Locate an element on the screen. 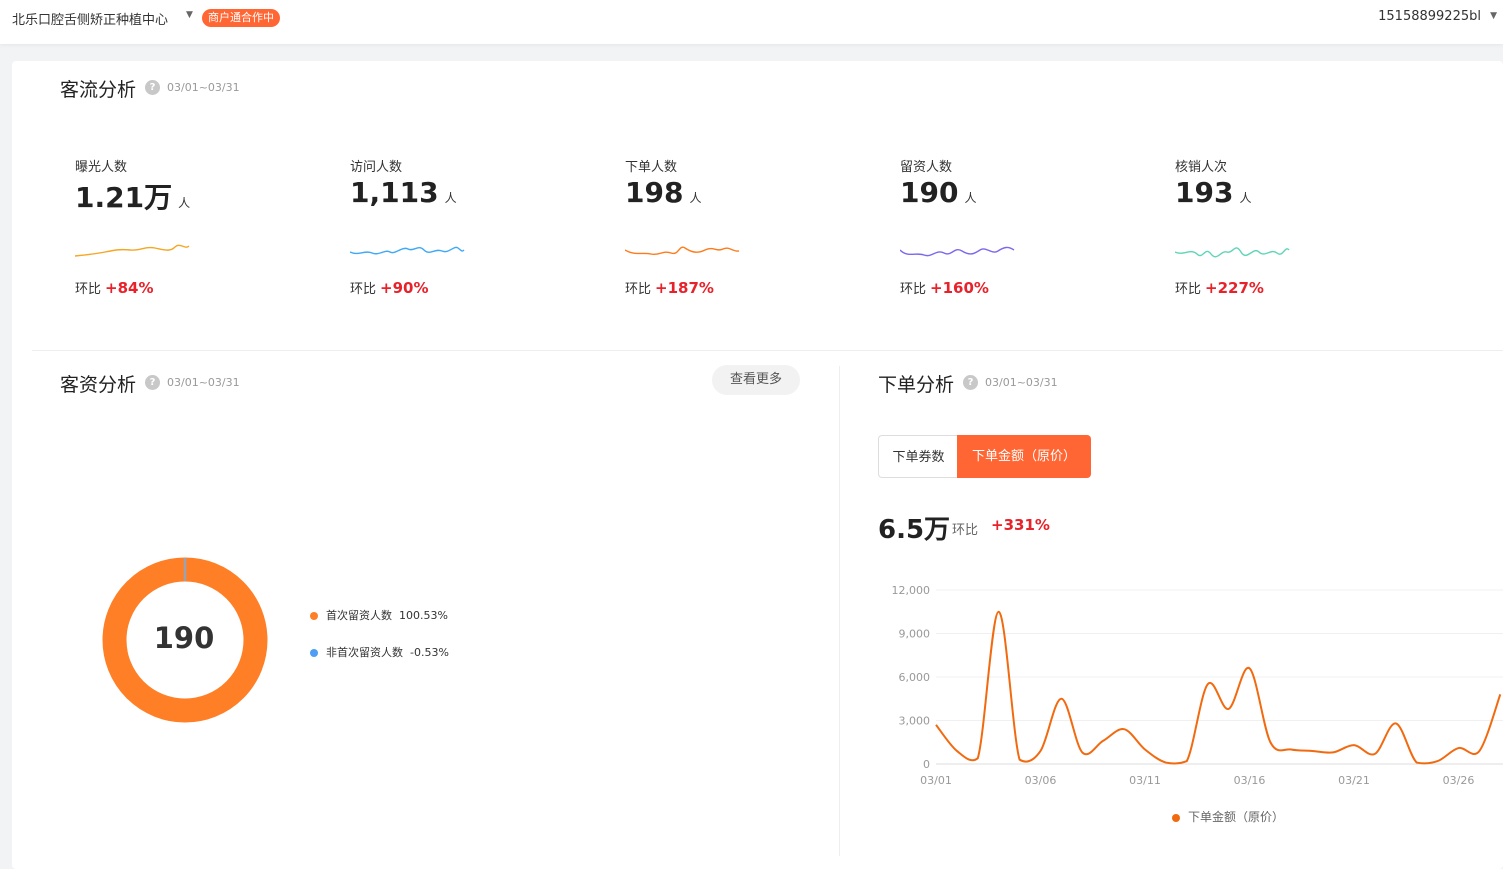 The width and height of the screenshot is (1503, 869). x-tick-label: 03/21 is located at coordinates (1354, 780).